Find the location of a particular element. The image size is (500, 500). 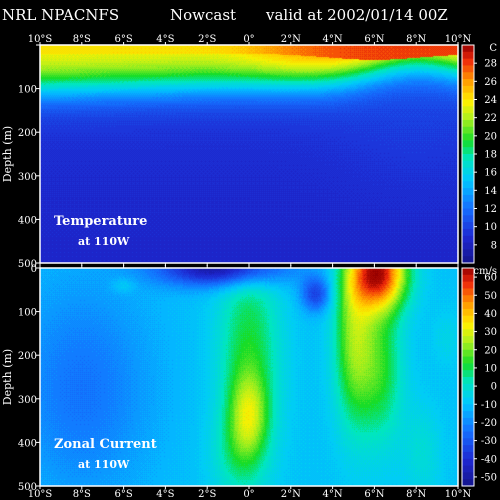

source-label: NRL NPACNFS is located at coordinates (61, 15).